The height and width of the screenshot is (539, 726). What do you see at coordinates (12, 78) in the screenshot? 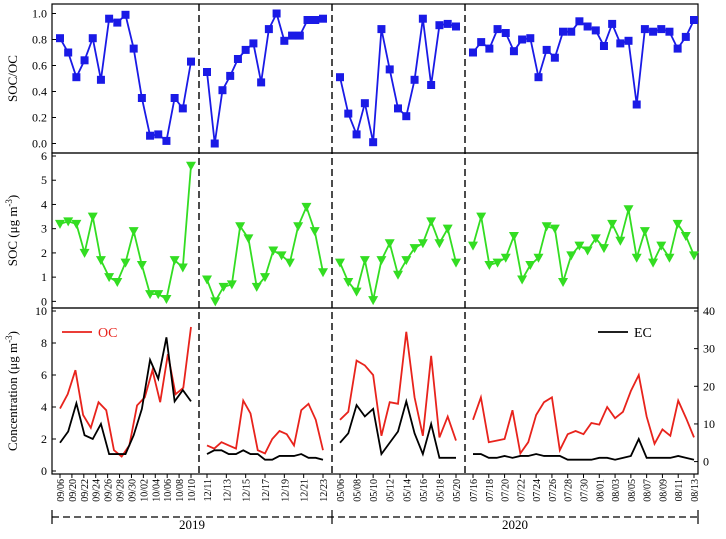
I see `y-axis-label: SOC/OC` at bounding box center [12, 78].